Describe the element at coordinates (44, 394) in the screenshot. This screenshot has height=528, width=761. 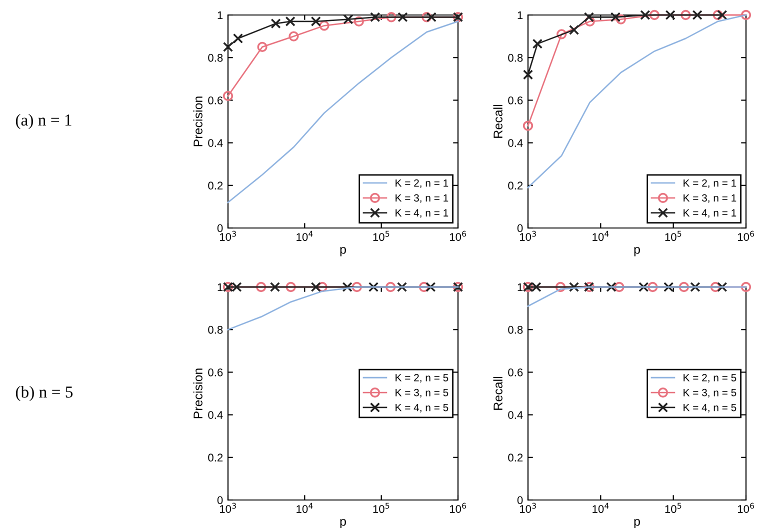
I see `text: (b) n = 5` at that location.